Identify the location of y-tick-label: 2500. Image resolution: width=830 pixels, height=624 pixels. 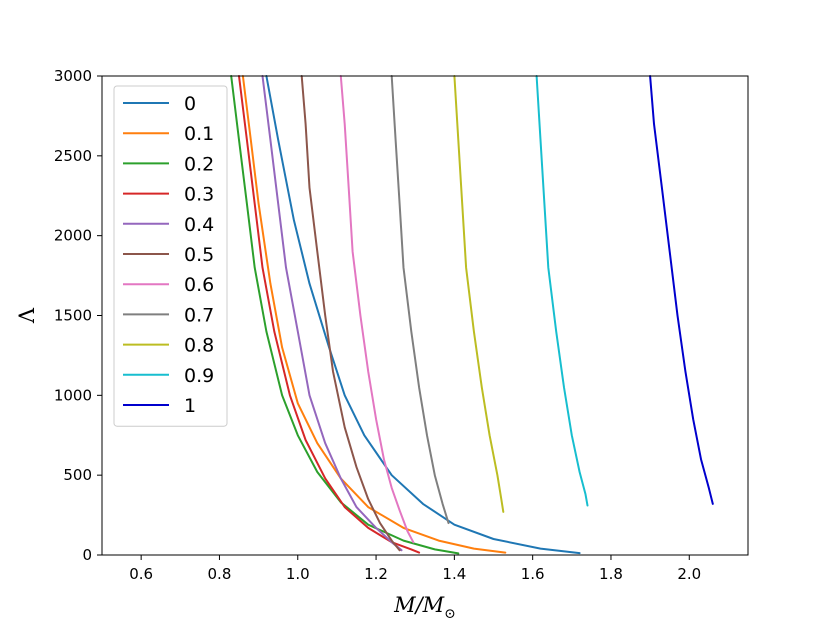
(73, 156).